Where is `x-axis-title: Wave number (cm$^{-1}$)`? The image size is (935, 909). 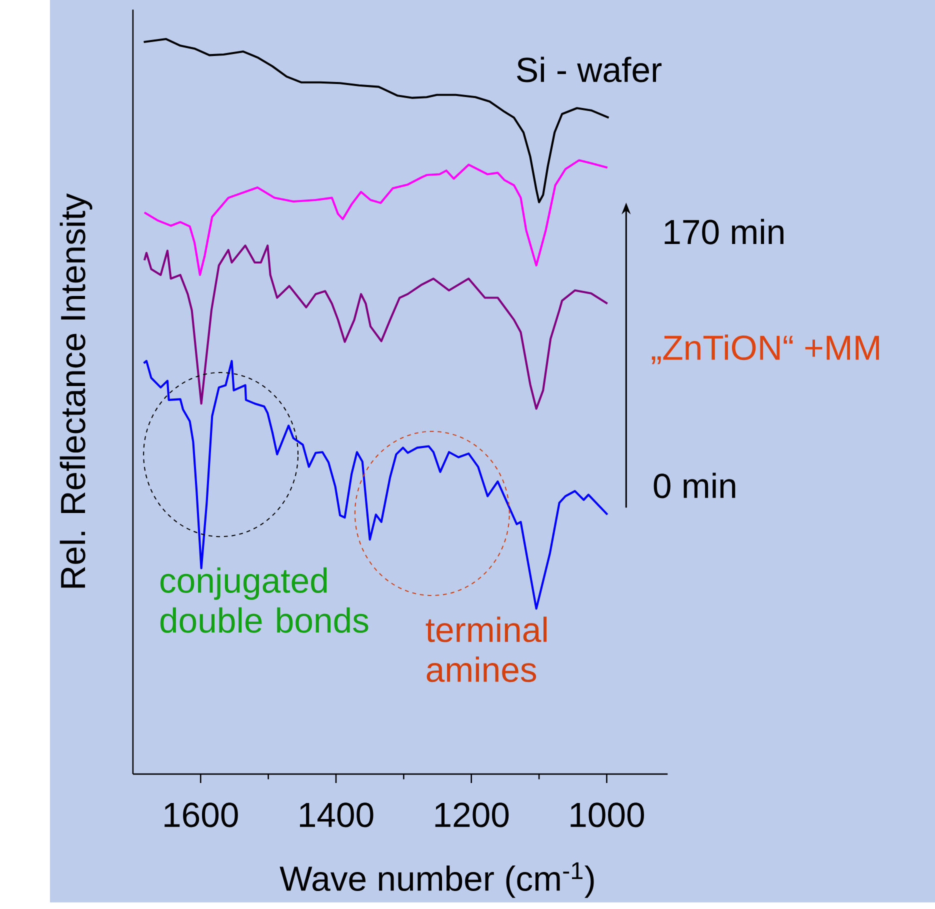
x-axis-title: Wave number (cm$^{-1}$) is located at coordinates (437, 880).